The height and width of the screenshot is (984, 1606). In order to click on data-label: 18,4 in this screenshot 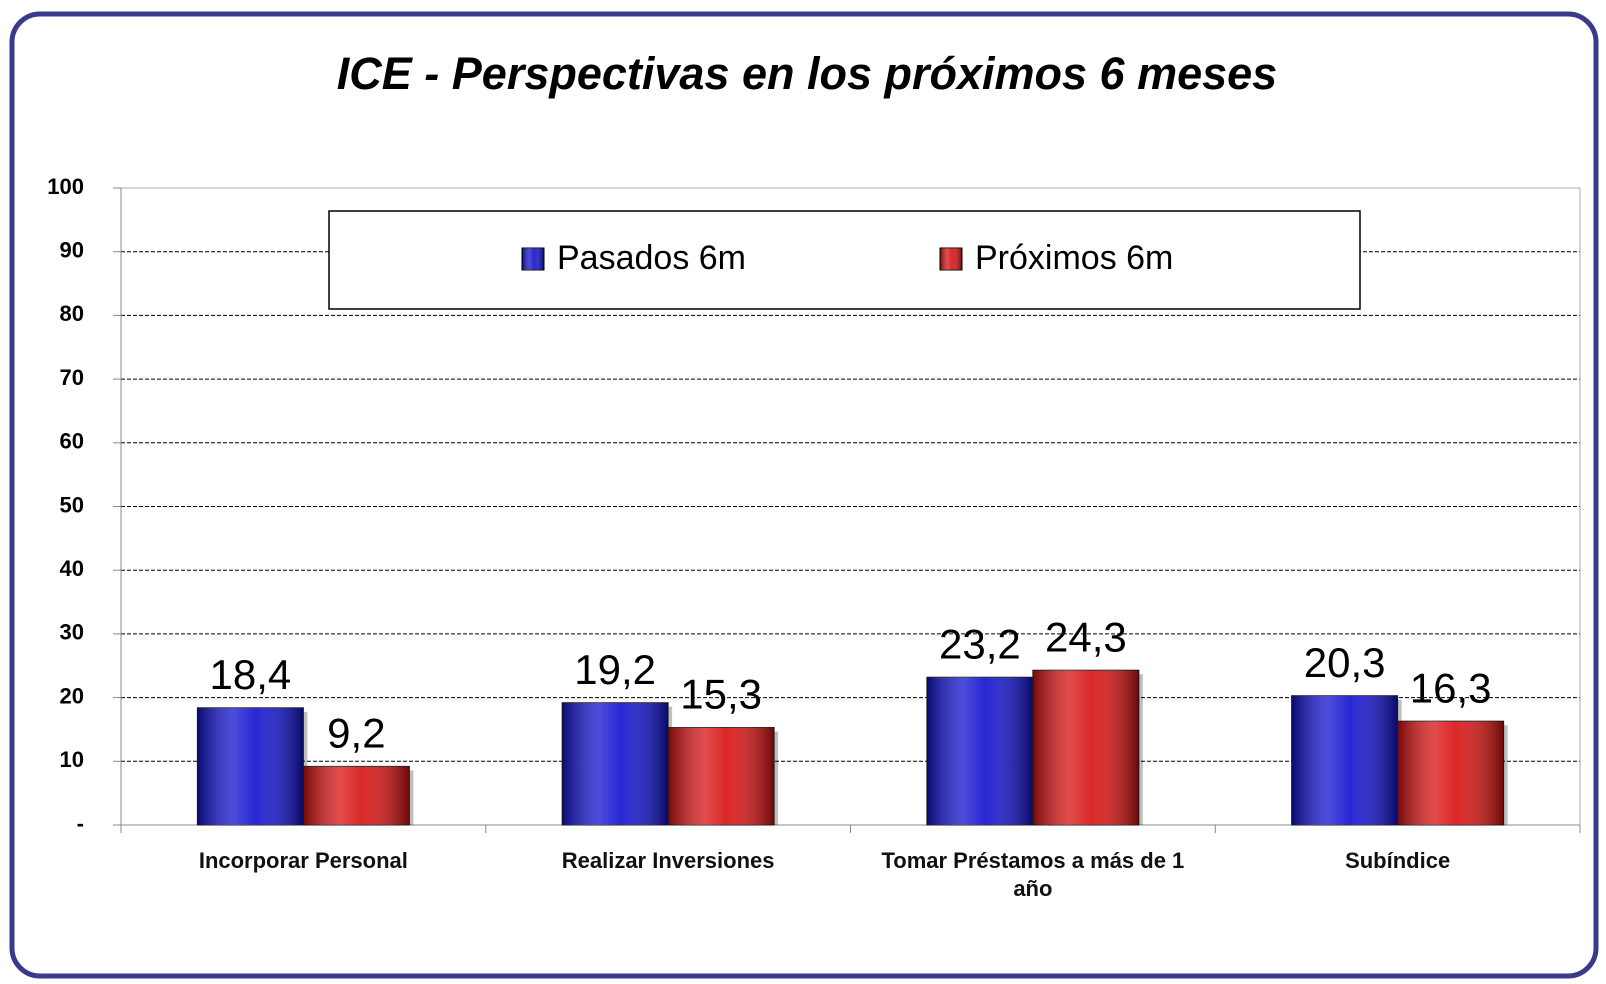, I will do `click(251, 674)`.